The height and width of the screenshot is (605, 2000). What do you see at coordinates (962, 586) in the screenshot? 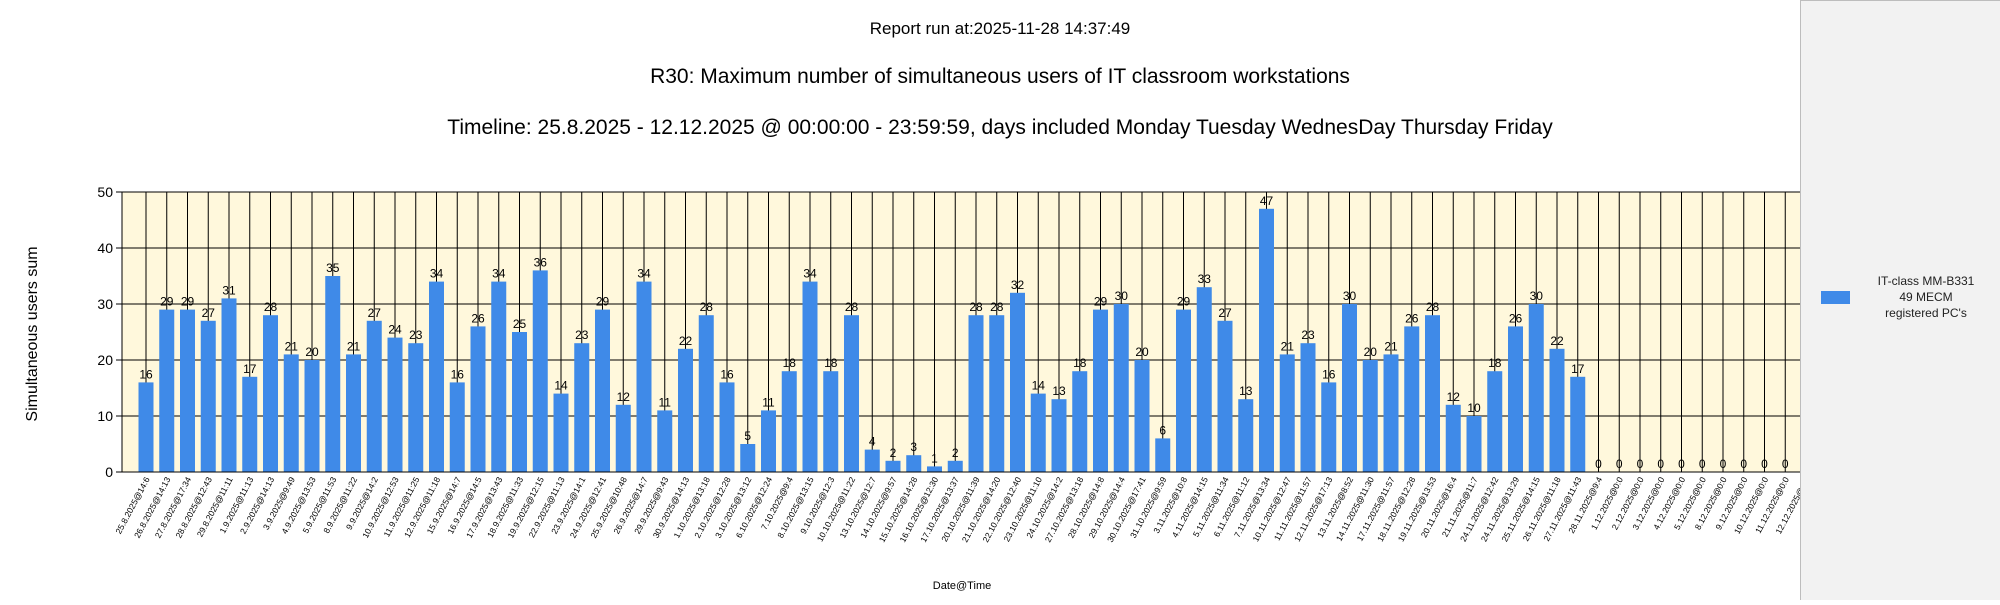
I see `x-axis-label: Date@Time` at bounding box center [962, 586].